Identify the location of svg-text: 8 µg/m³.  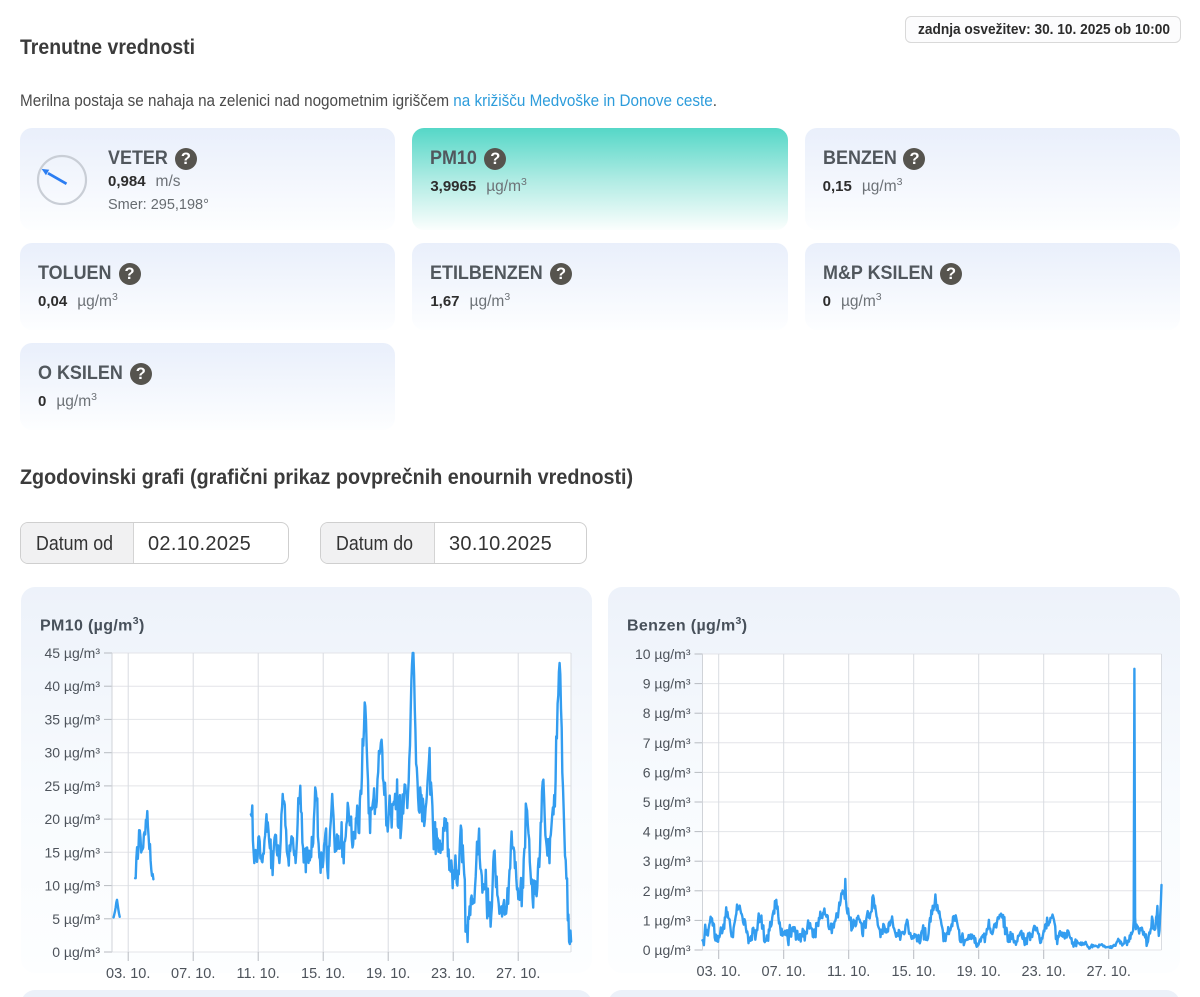
(667, 713).